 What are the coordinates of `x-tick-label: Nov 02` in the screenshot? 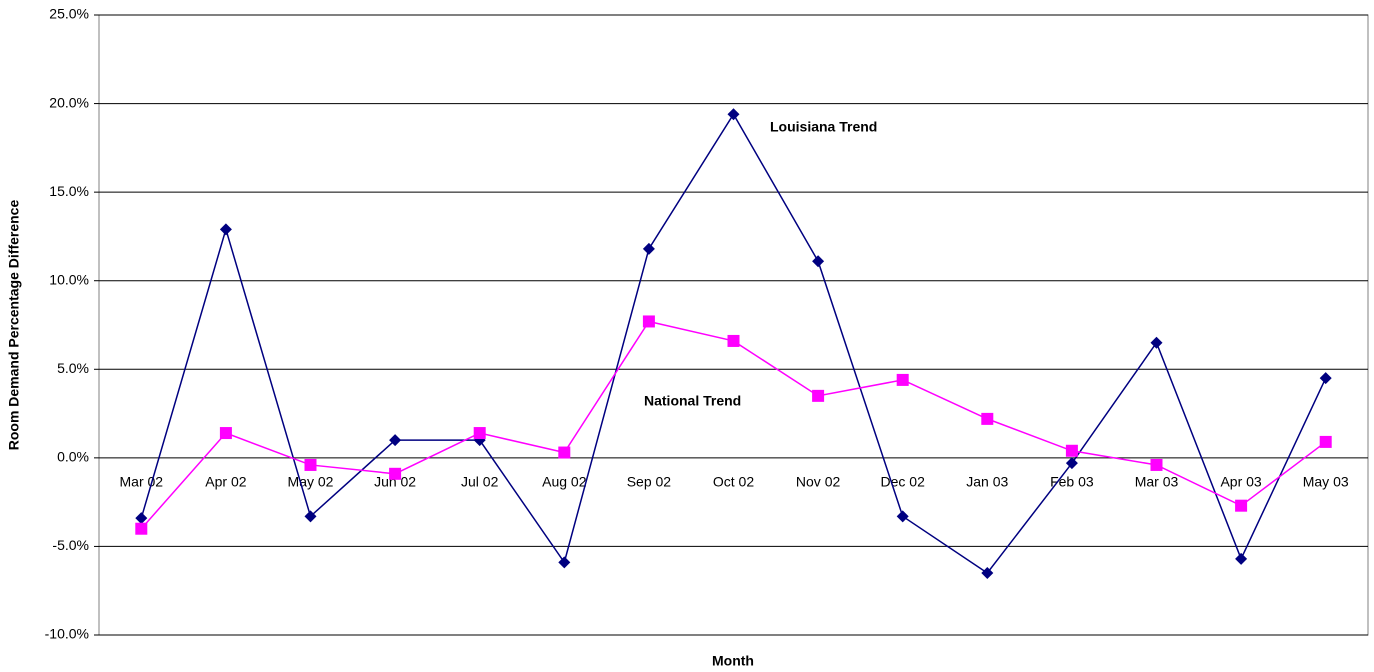 It's located at (818, 482).